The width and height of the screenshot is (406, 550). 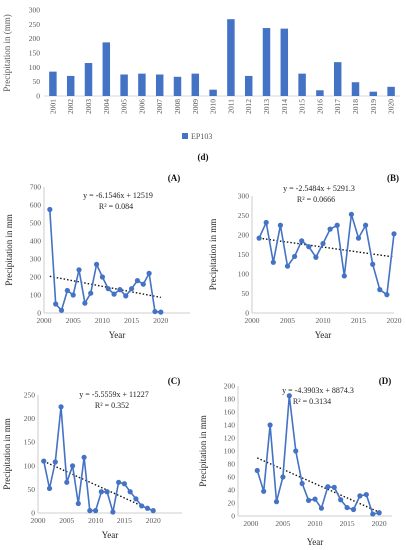 I want to click on bar-xtick-label: 2007, so click(x=159, y=106).